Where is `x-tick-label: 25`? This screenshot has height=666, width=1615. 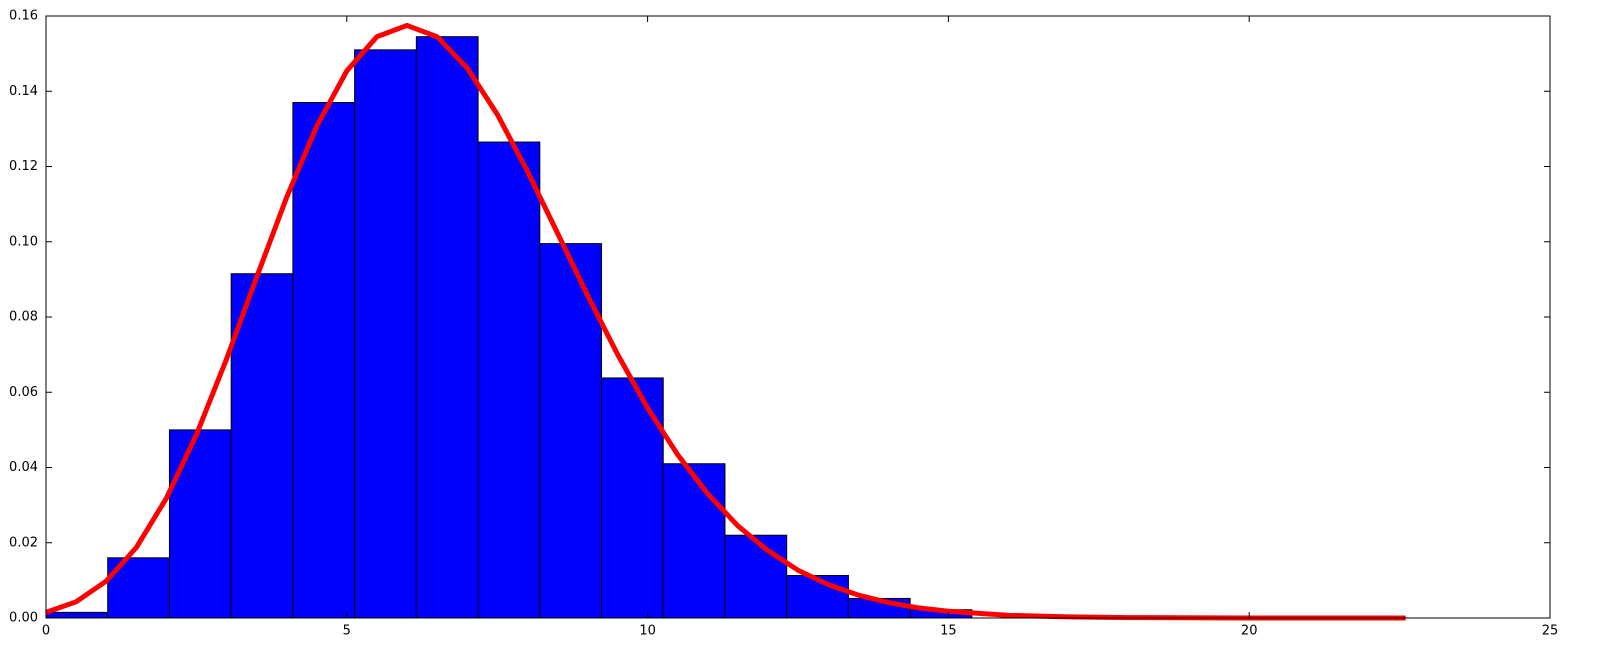
x-tick-label: 25 is located at coordinates (1550, 631).